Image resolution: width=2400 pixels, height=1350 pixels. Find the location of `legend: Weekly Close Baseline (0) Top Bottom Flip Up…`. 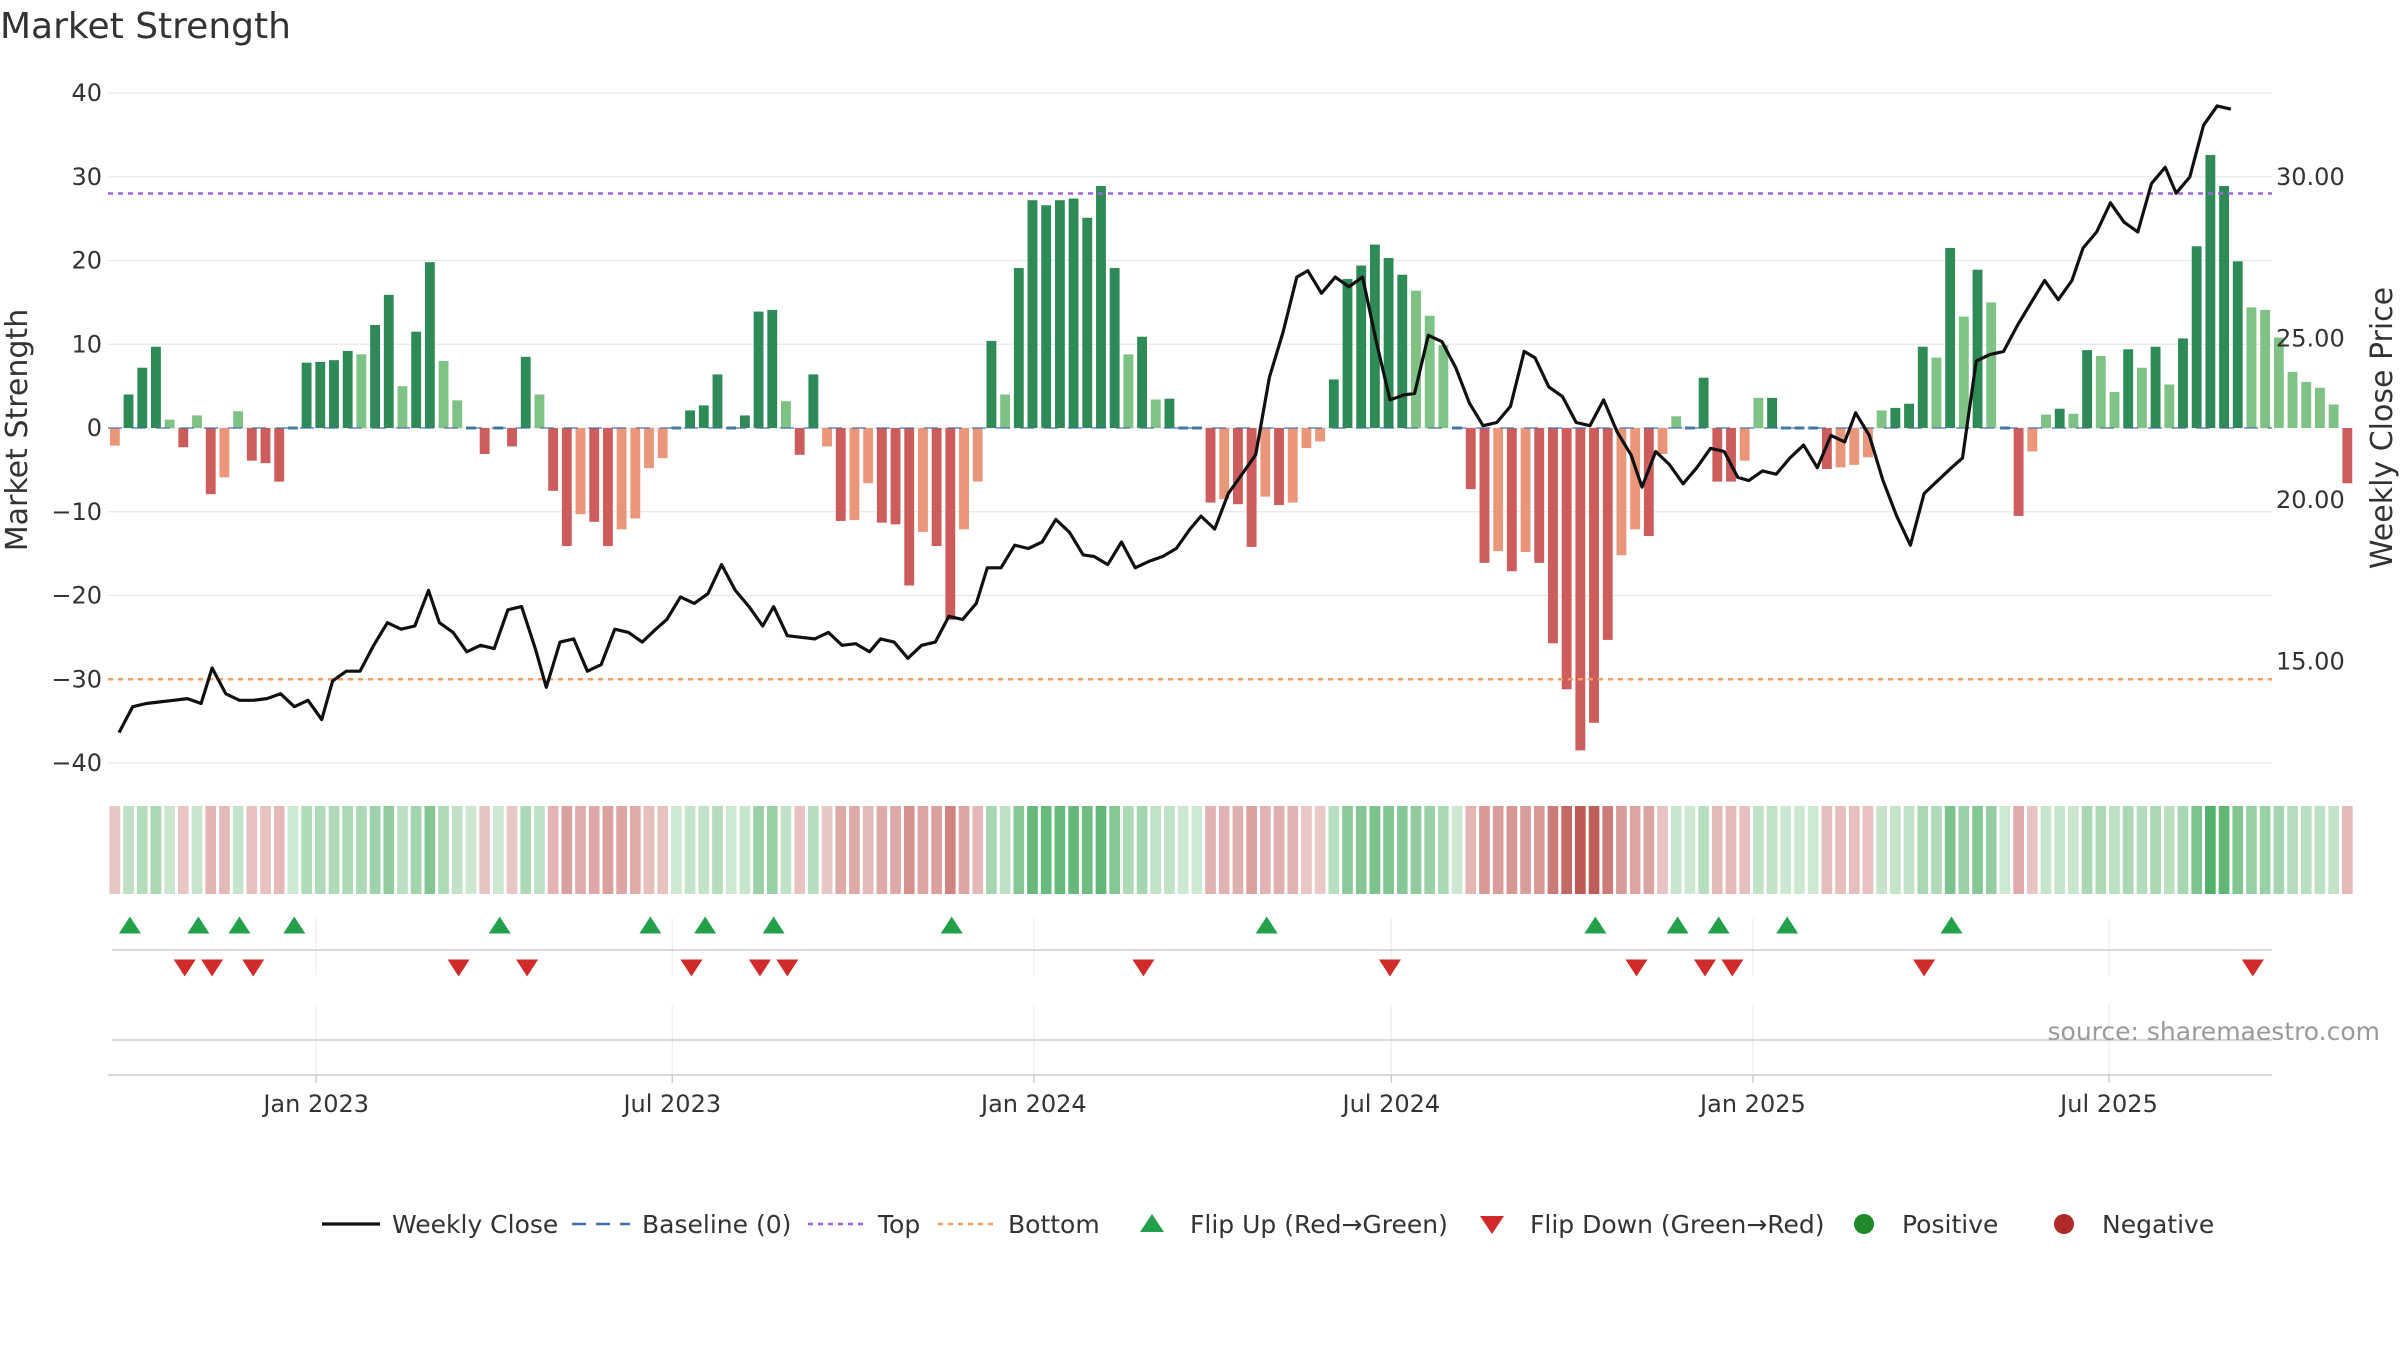

legend: Weekly Close Baseline (0) Top Bottom Flip Up… is located at coordinates (1268, 1224).